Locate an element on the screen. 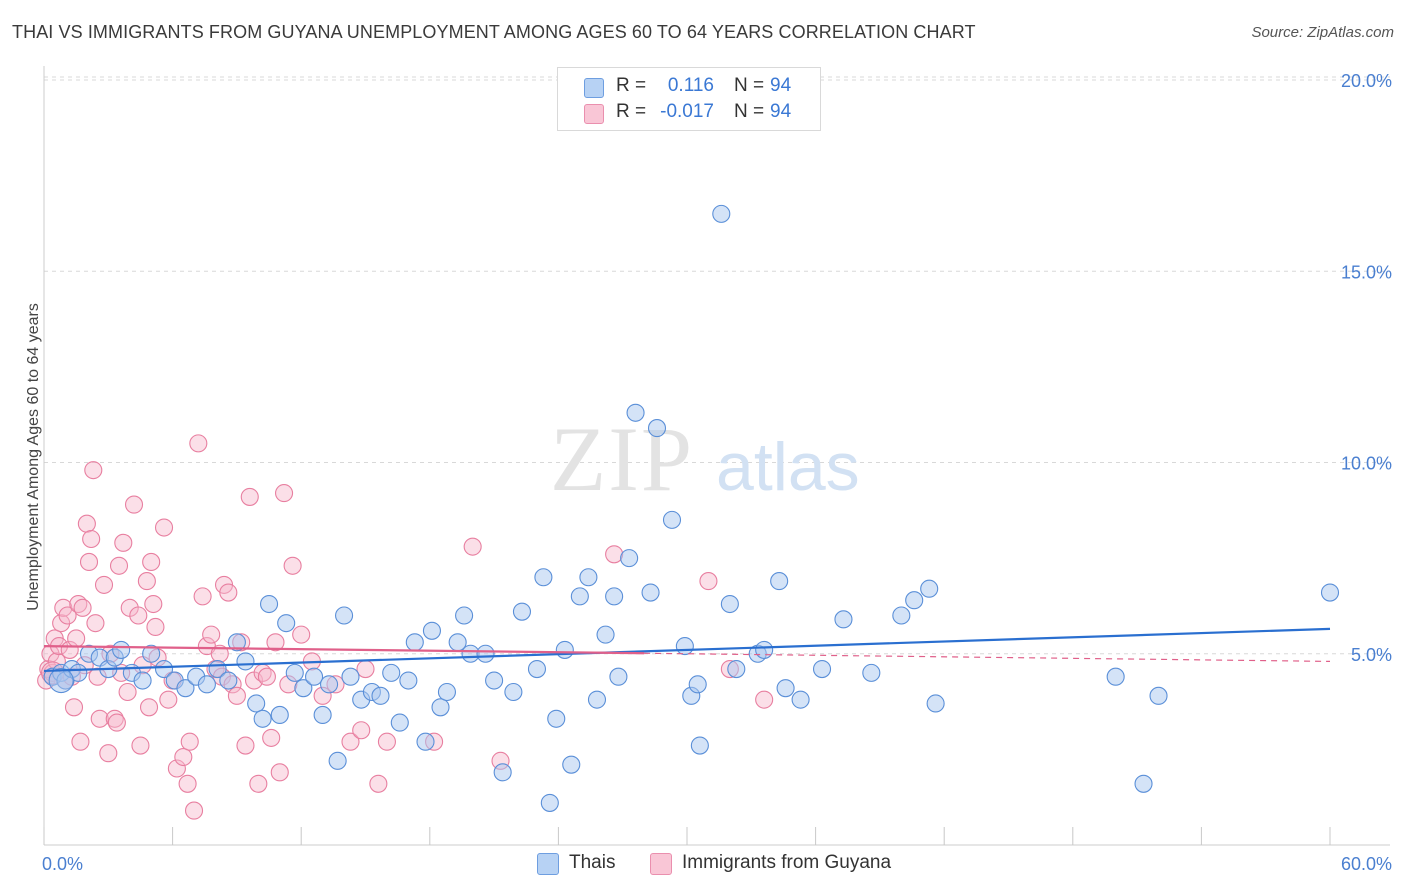 Image resolution: width=1406 pixels, height=892 pixels. thais-swatch is located at coordinates (548, 864).